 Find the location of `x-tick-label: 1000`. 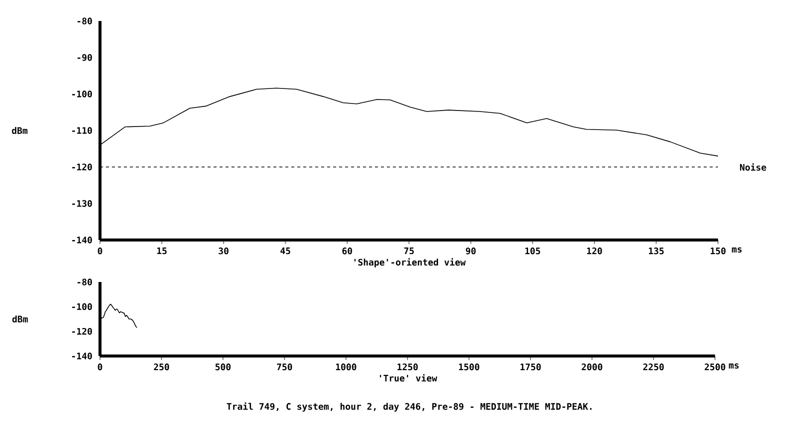

x-tick-label: 1000 is located at coordinates (346, 367).